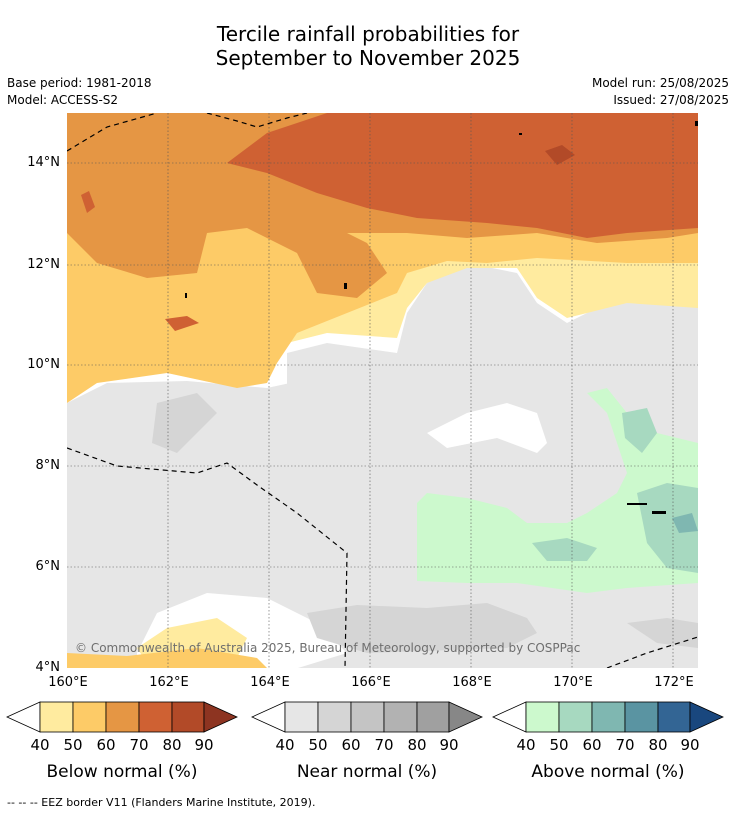 The image size is (736, 816). Describe the element at coordinates (48, 566) in the screenshot. I see `lat-label-6: 6°N` at that location.